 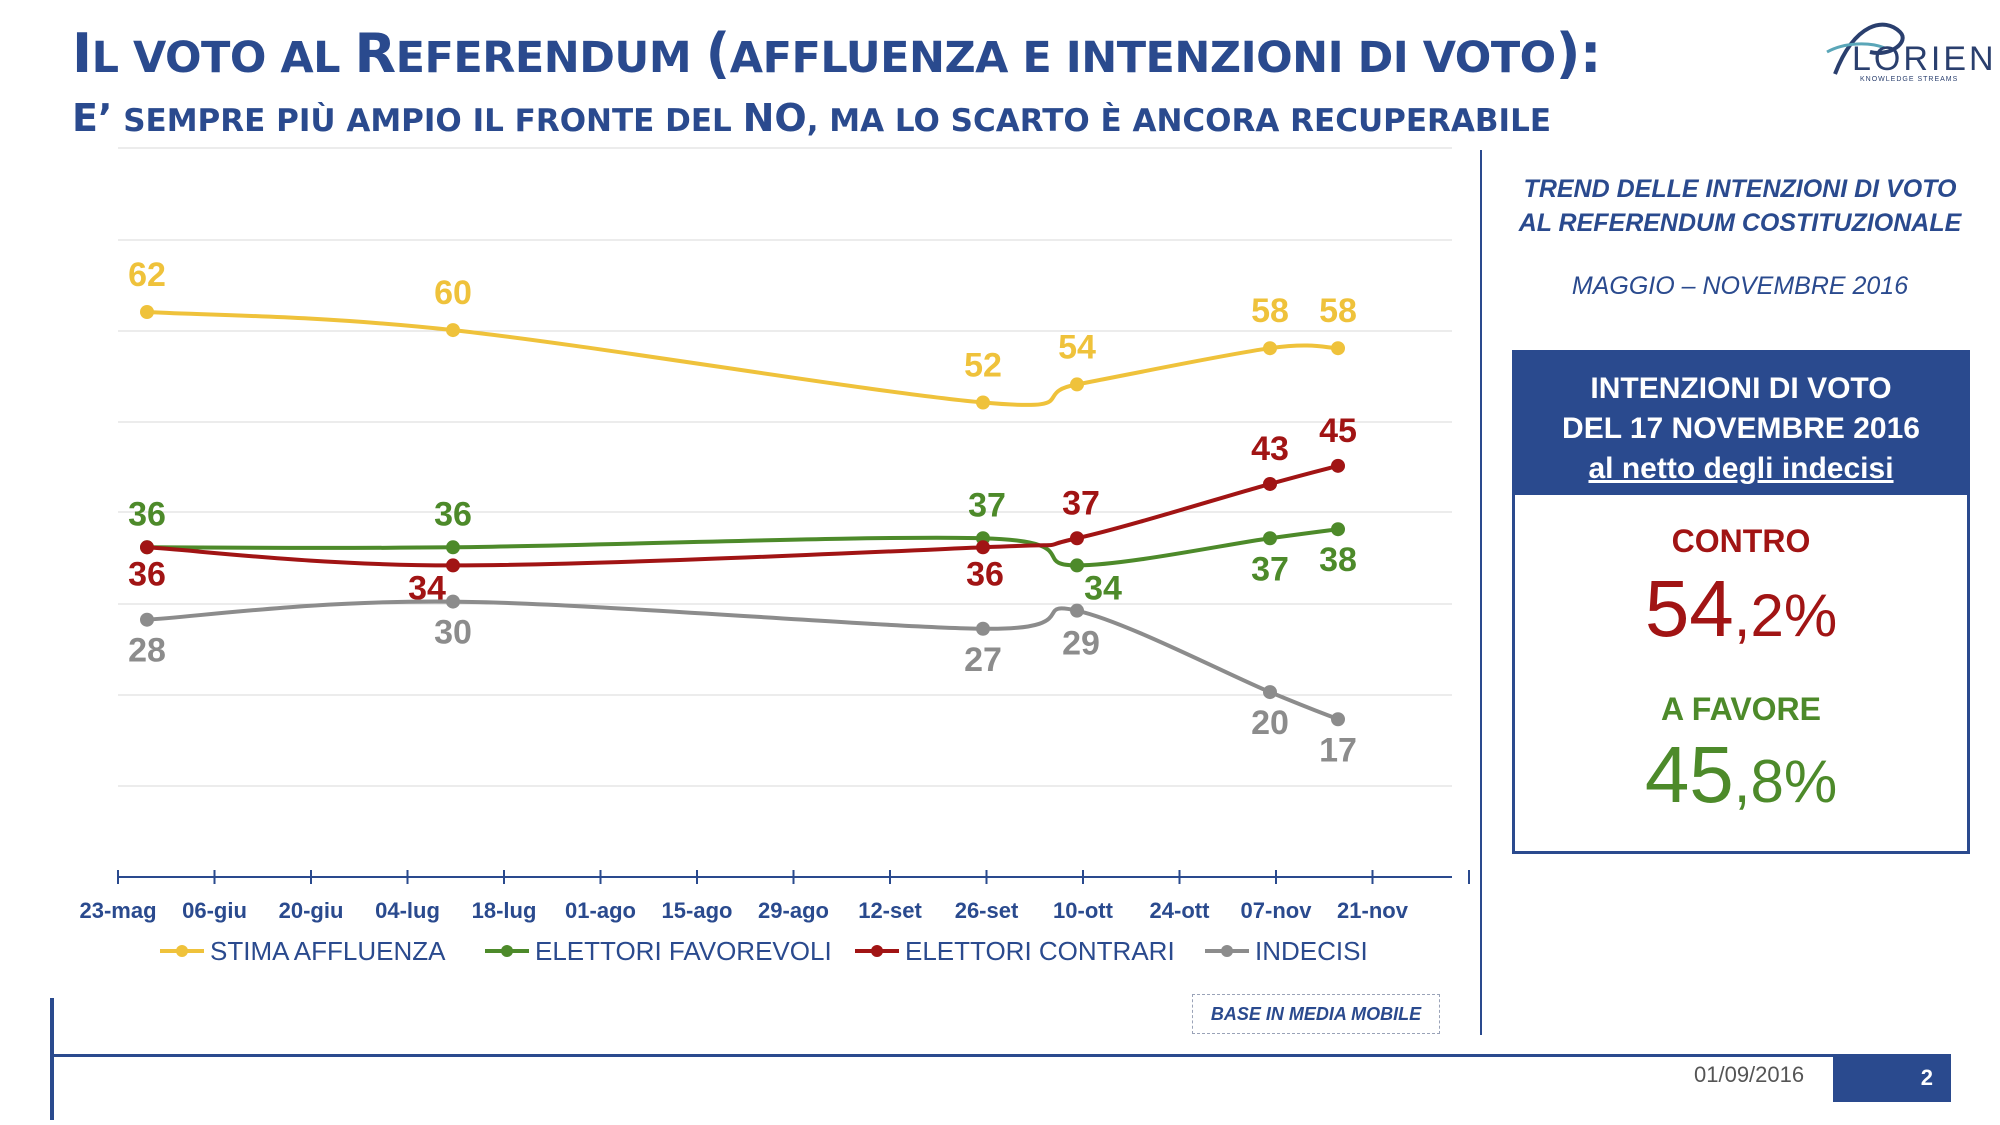 I want to click on contro-label: CONTRO, so click(x=1741, y=541).